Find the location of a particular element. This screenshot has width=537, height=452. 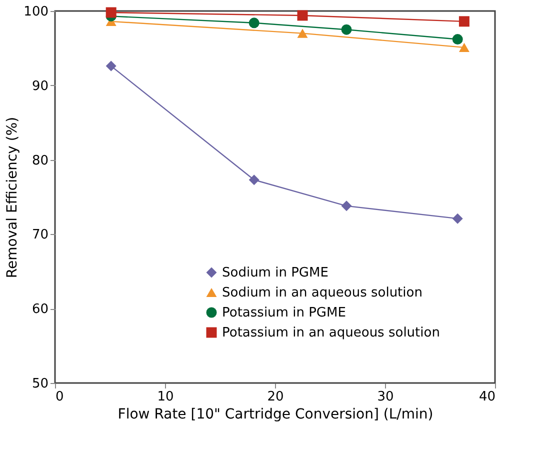

y-tick-label: 70 is located at coordinates (40, 235).